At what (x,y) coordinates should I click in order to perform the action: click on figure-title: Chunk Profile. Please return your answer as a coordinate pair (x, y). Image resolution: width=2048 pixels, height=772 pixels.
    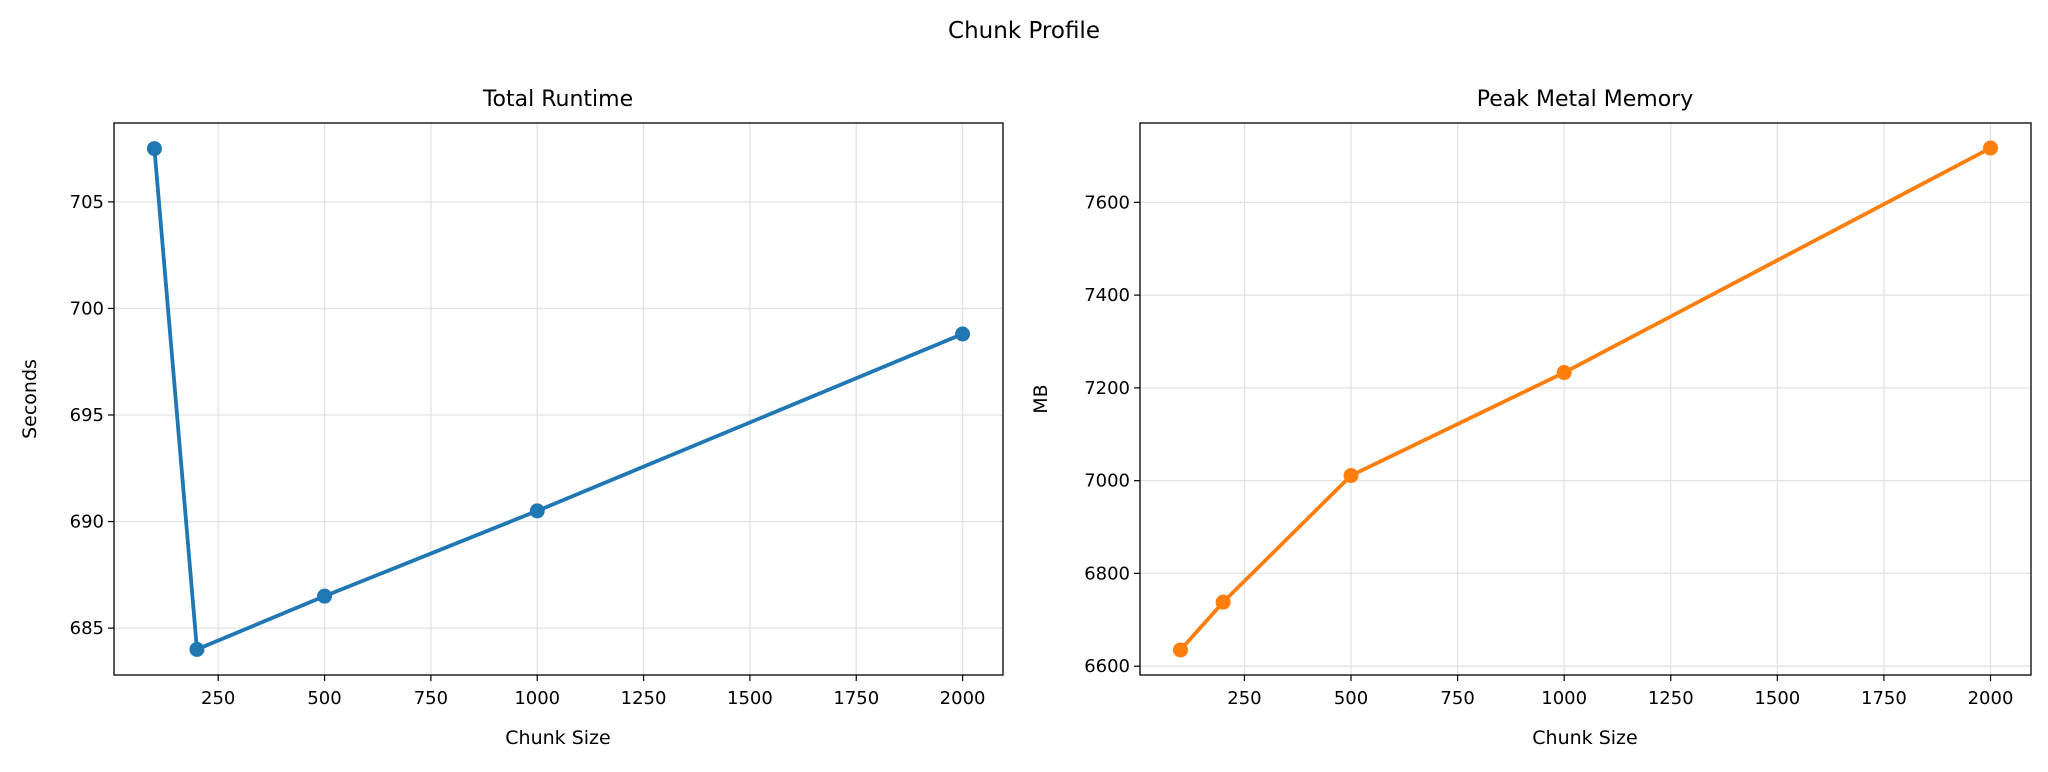
    Looking at the image, I should click on (1024, 31).